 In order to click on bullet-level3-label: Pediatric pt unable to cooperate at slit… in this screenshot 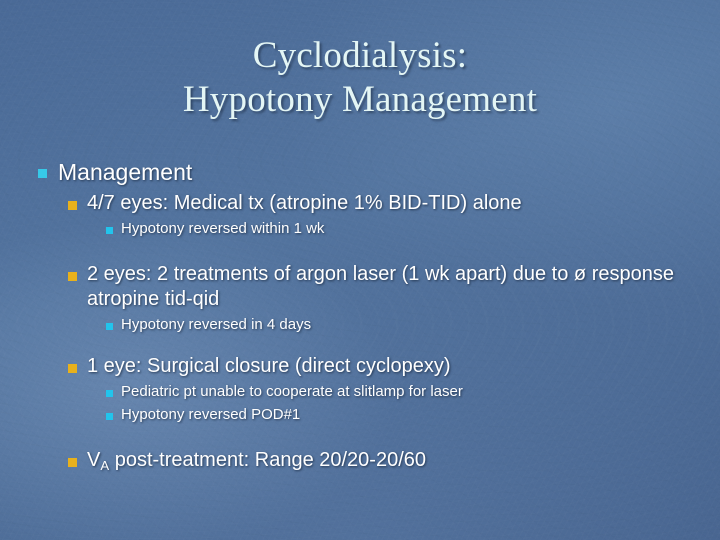, I will do `click(292, 391)`.